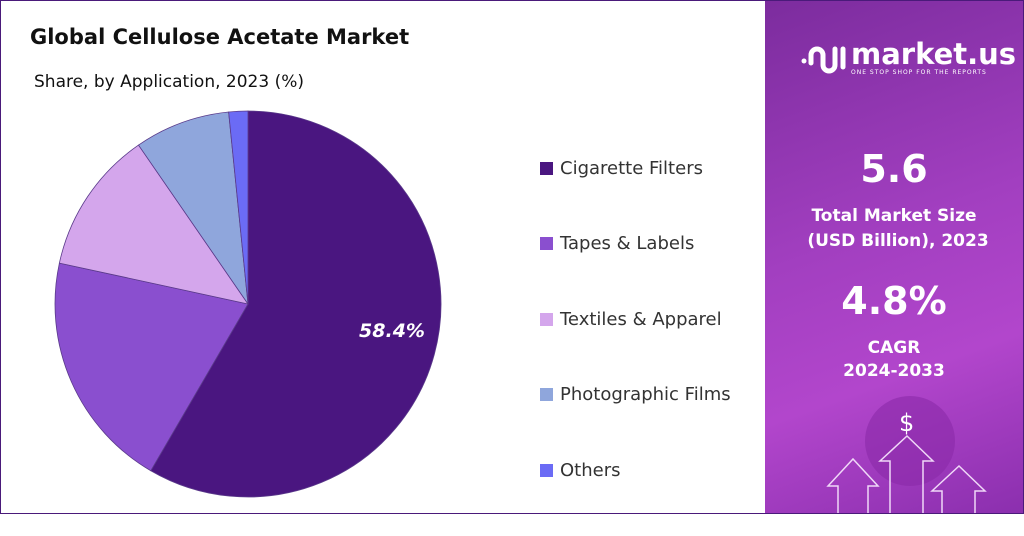  I want to click on legend-label: Others, so click(590, 470).